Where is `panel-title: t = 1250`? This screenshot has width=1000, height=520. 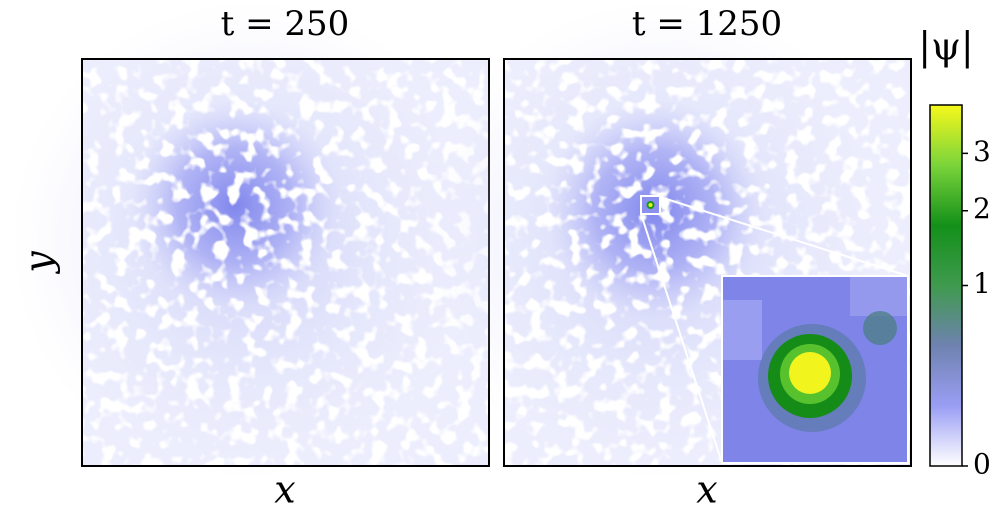
panel-title: t = 1250 is located at coordinates (707, 24).